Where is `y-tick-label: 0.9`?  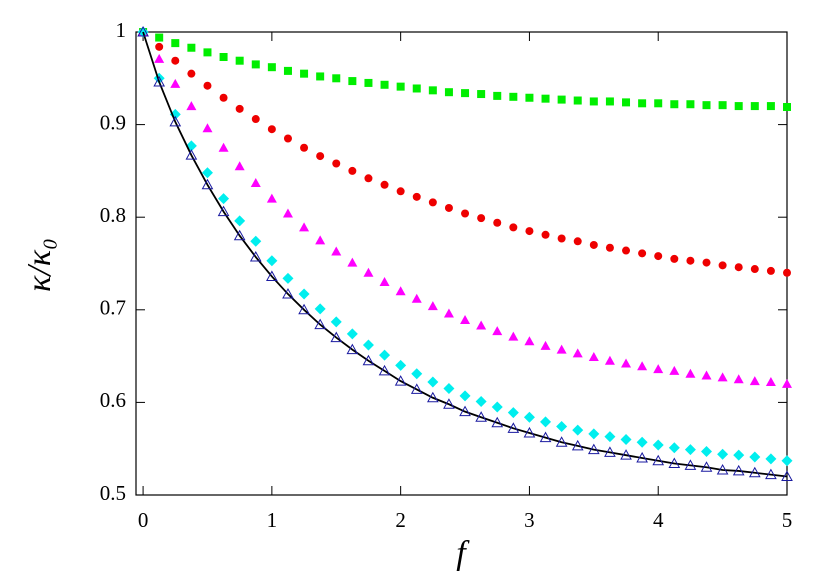
y-tick-label: 0.9 is located at coordinates (113, 122).